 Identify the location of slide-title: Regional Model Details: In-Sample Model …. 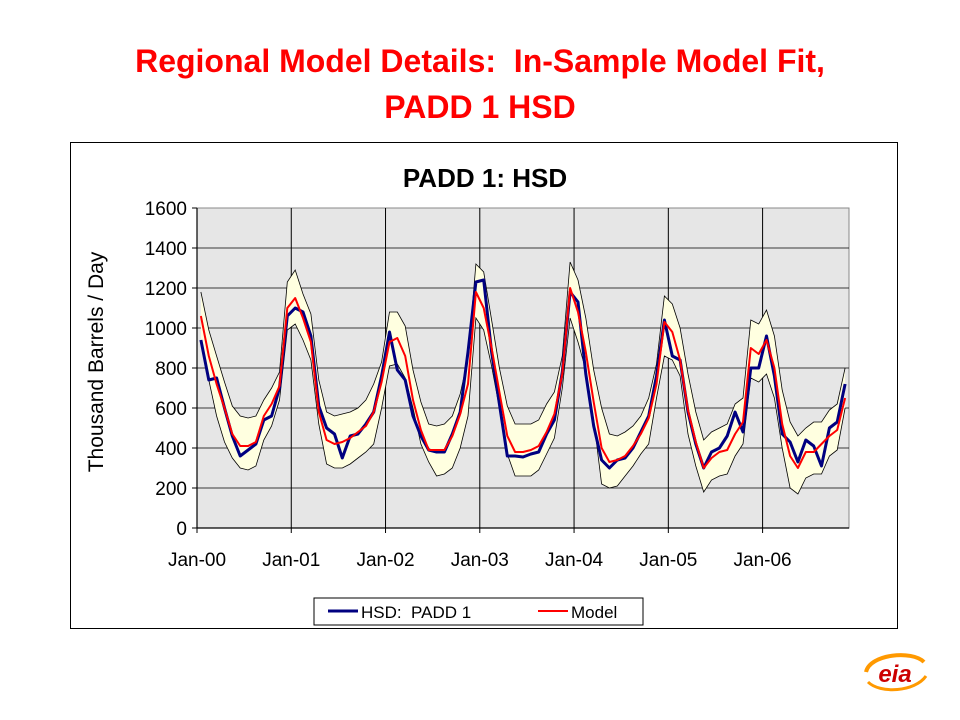
(480, 84).